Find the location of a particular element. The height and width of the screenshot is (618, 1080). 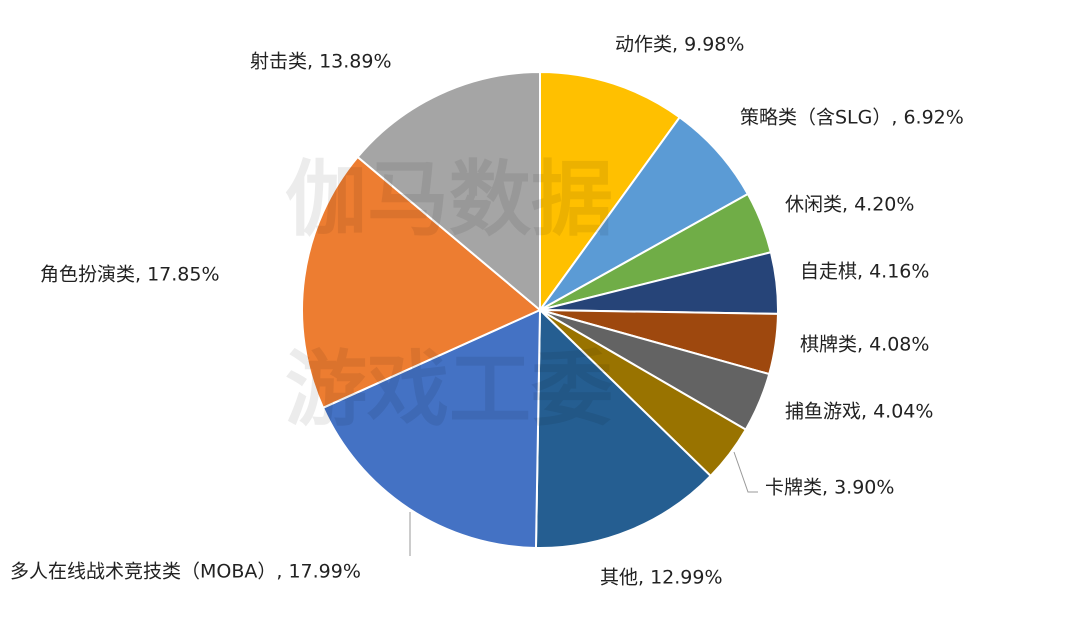

data-label: 卡牌类, 3.90% is located at coordinates (829, 488).